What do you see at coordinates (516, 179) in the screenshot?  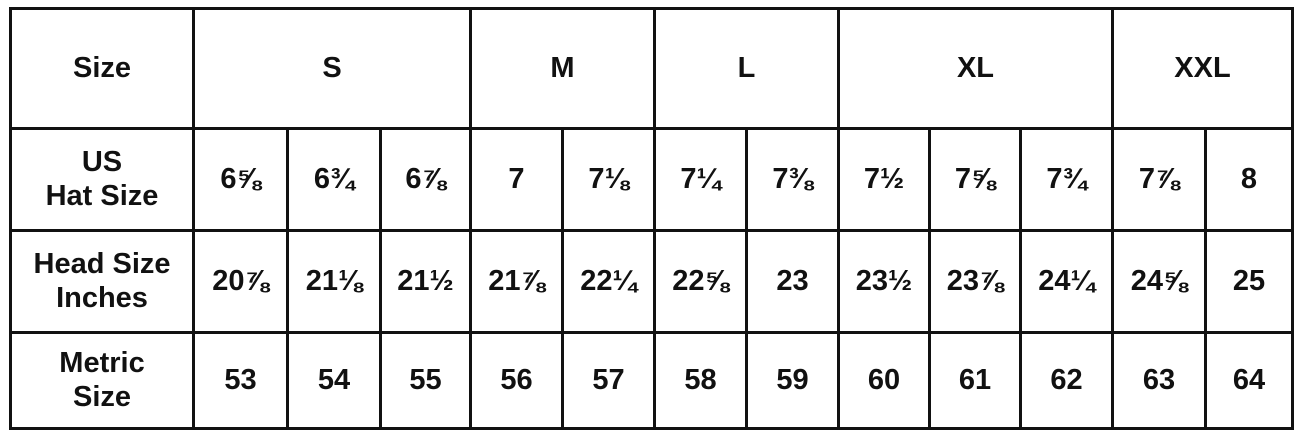 I see `table-cell: 7` at bounding box center [516, 179].